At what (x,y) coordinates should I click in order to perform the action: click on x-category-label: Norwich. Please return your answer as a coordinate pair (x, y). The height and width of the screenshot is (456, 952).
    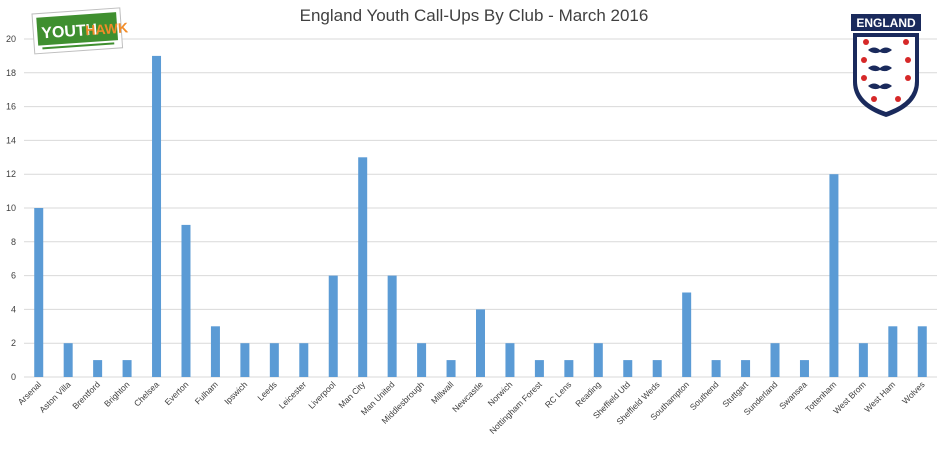
    Looking at the image, I should click on (500, 393).